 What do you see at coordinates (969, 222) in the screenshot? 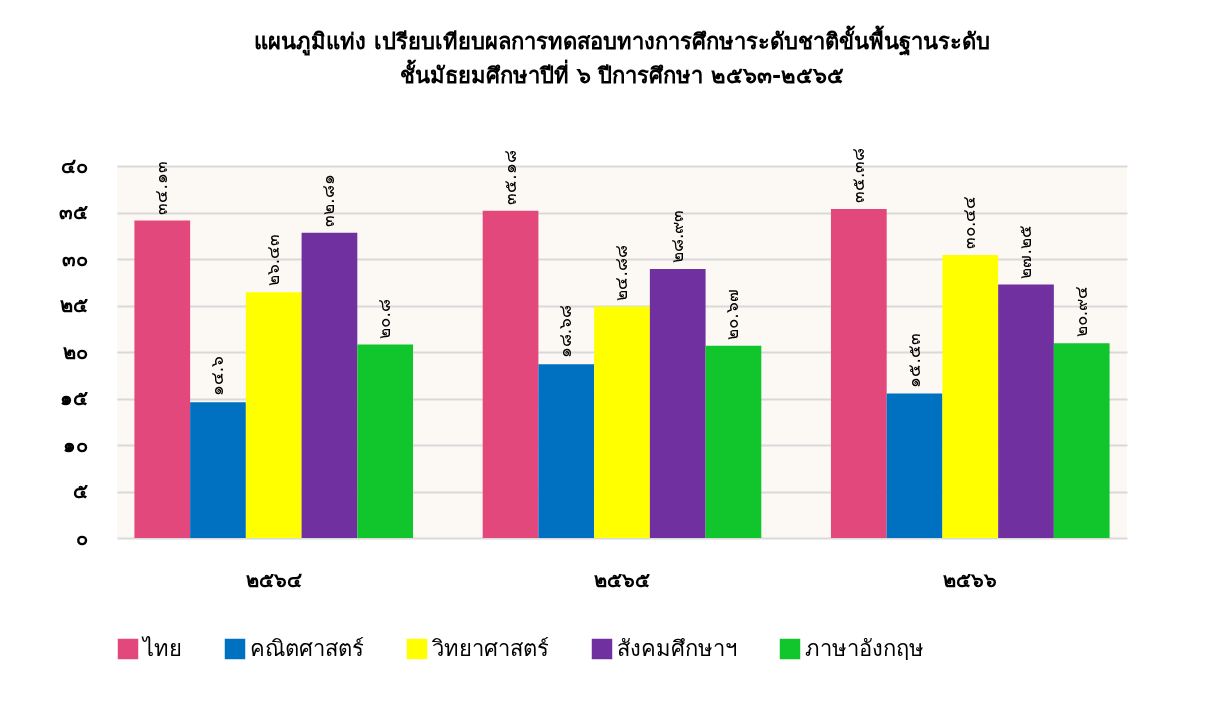
I see `data-label: ๓๐.๔๔` at bounding box center [969, 222].